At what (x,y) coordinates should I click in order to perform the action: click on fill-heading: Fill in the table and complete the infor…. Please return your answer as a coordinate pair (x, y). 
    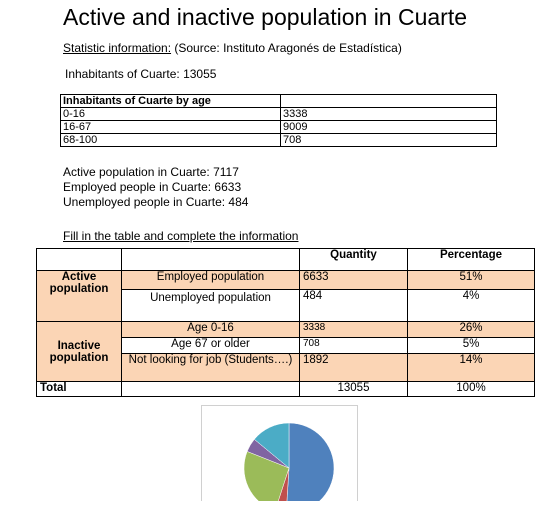
    Looking at the image, I should click on (181, 236).